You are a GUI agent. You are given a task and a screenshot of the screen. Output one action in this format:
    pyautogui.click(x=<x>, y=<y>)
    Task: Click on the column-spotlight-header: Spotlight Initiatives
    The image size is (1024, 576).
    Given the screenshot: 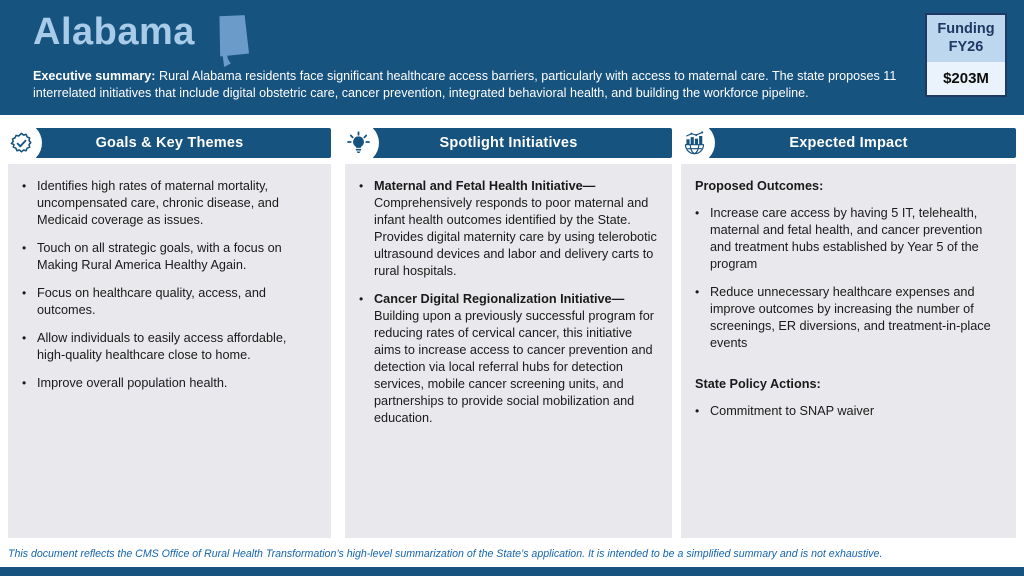 What is the action you would take?
    pyautogui.click(x=504, y=143)
    